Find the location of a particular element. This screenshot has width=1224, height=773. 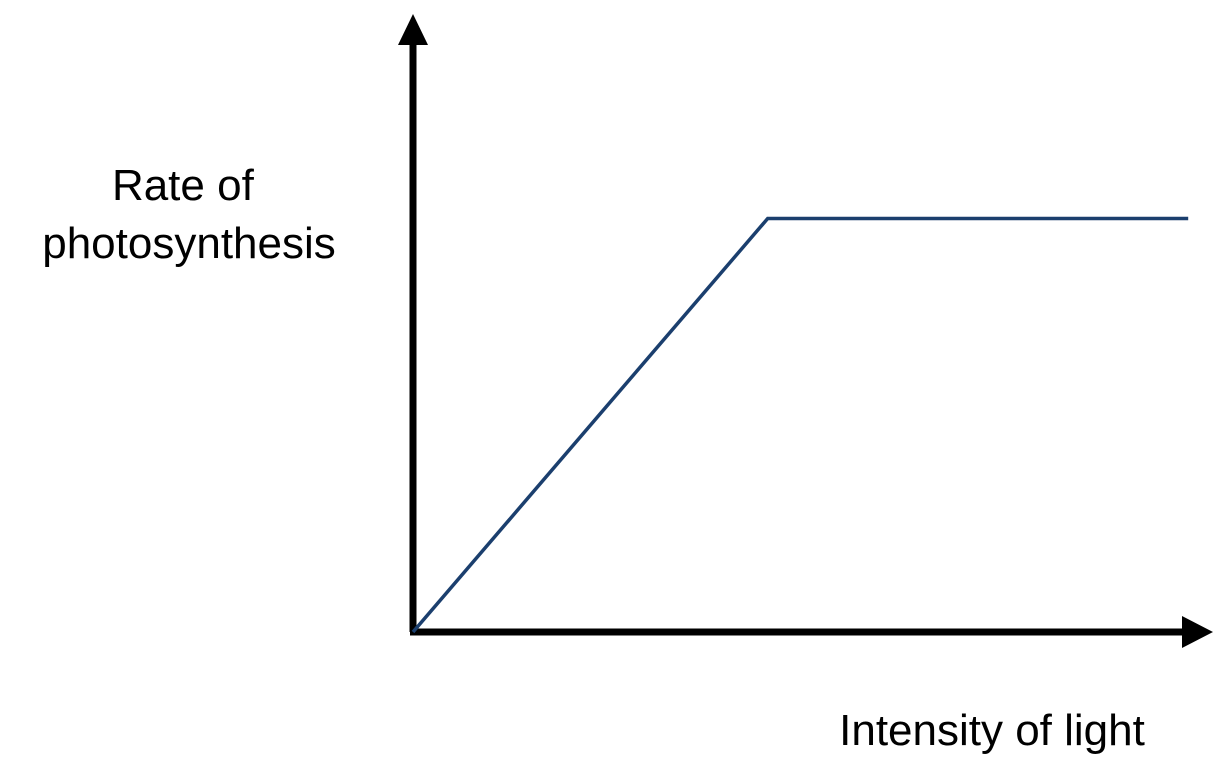

y-axis-label: Rate of photosynthesis is located at coordinates (189, 214).